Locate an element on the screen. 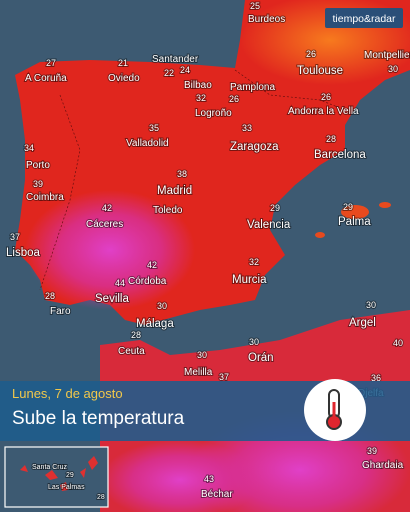 This screenshot has height=512, width=410. city-name: Barcelona is located at coordinates (340, 155).